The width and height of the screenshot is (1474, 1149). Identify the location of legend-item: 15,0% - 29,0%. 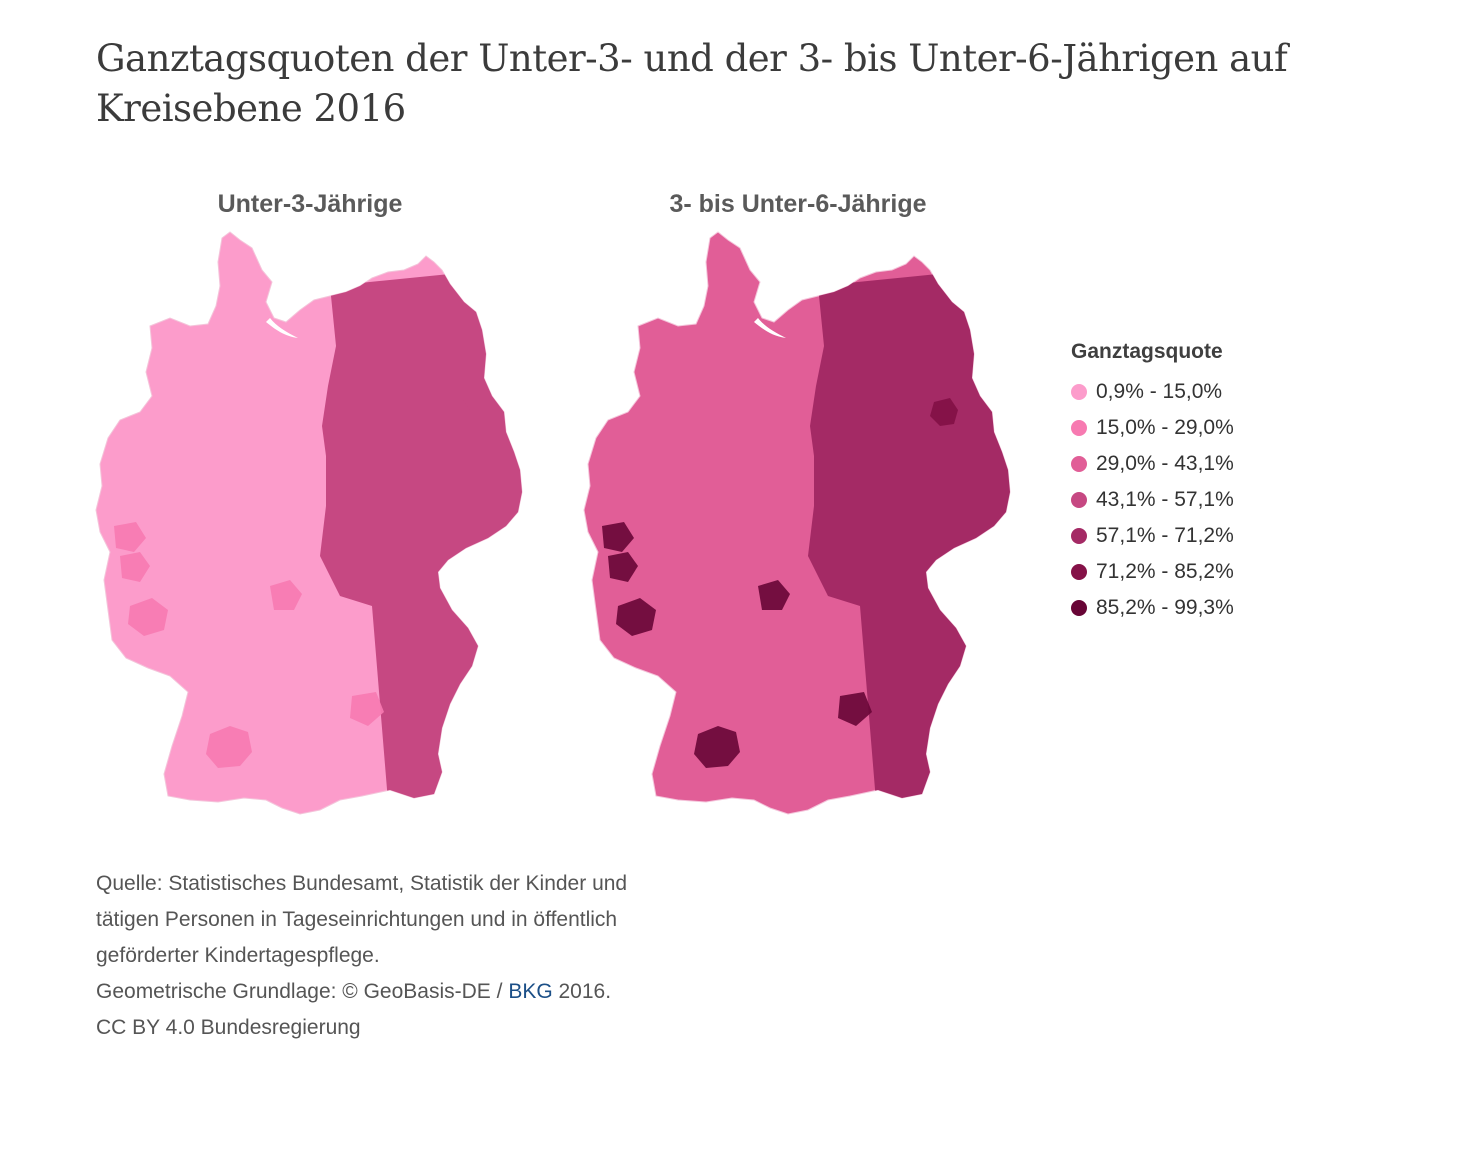
(1152, 428).